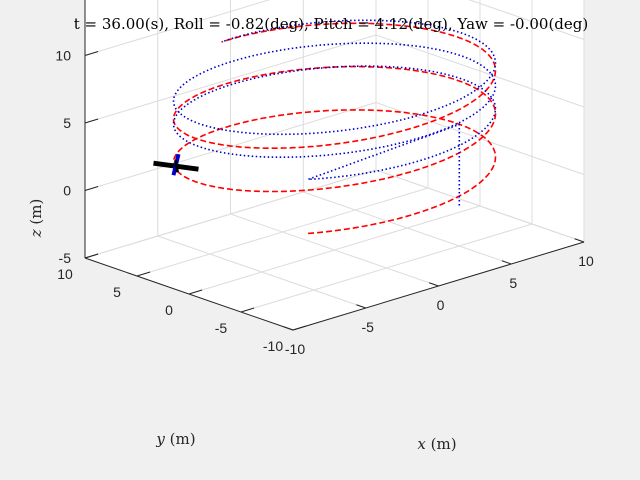 This screenshot has height=480, width=640. I want to click on quadrotor-hub, so click(176, 166).